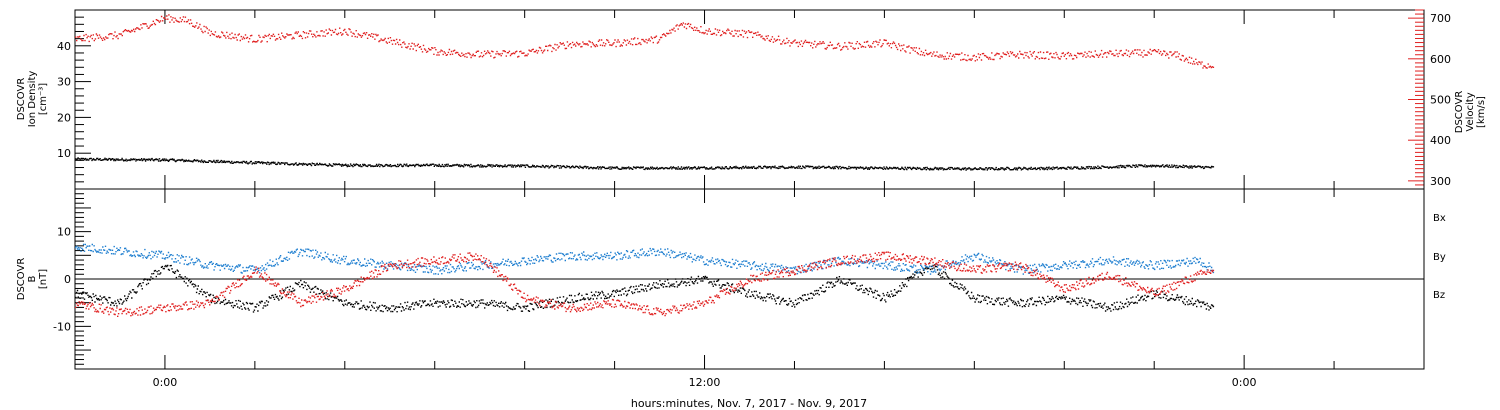  What do you see at coordinates (64, 153) in the screenshot?
I see `left-tick-label-top: 10` at bounding box center [64, 153].